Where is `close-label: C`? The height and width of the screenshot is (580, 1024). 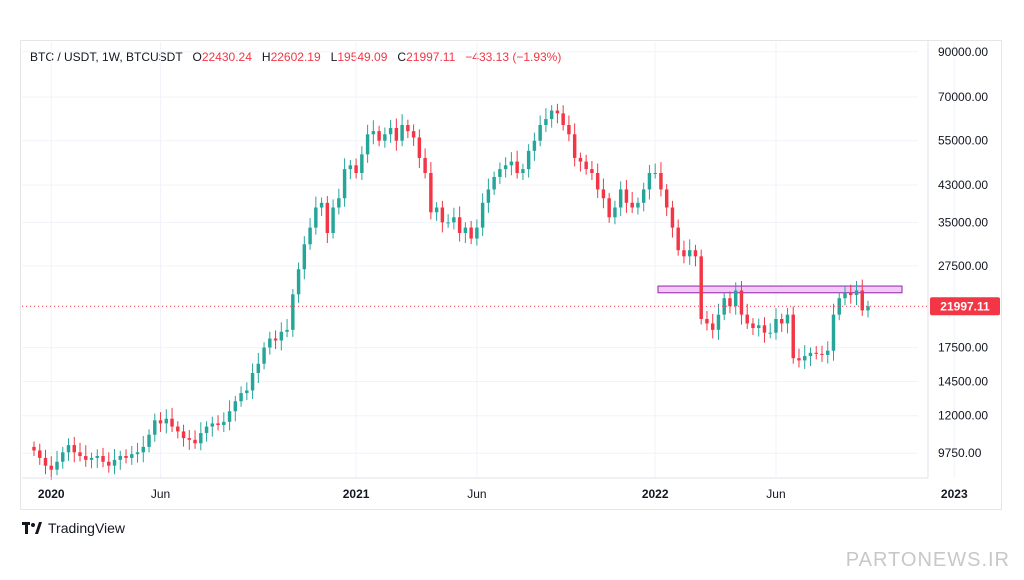
close-label: C is located at coordinates (402, 57).